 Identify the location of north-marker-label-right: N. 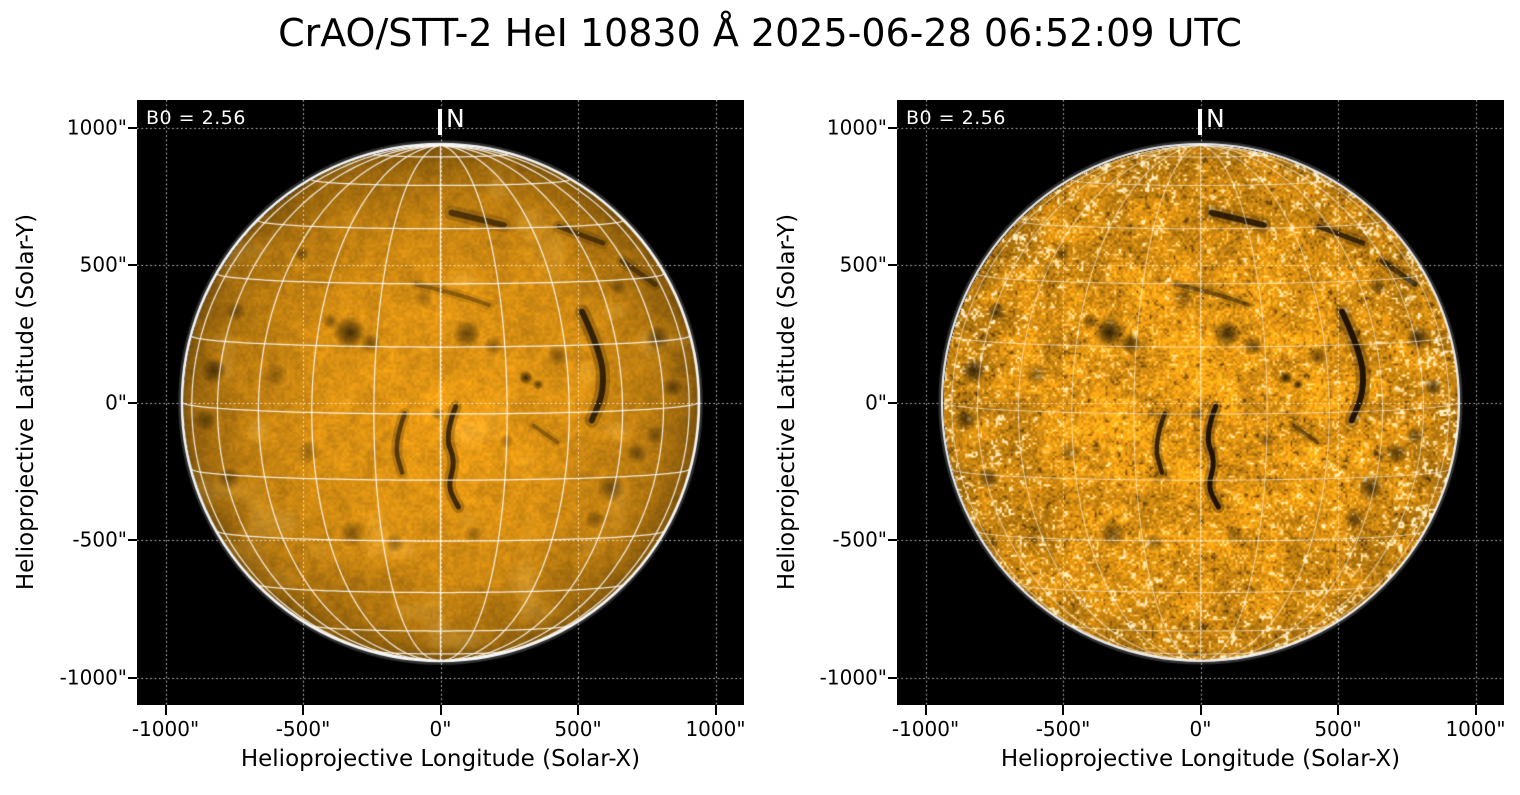
(1215, 118).